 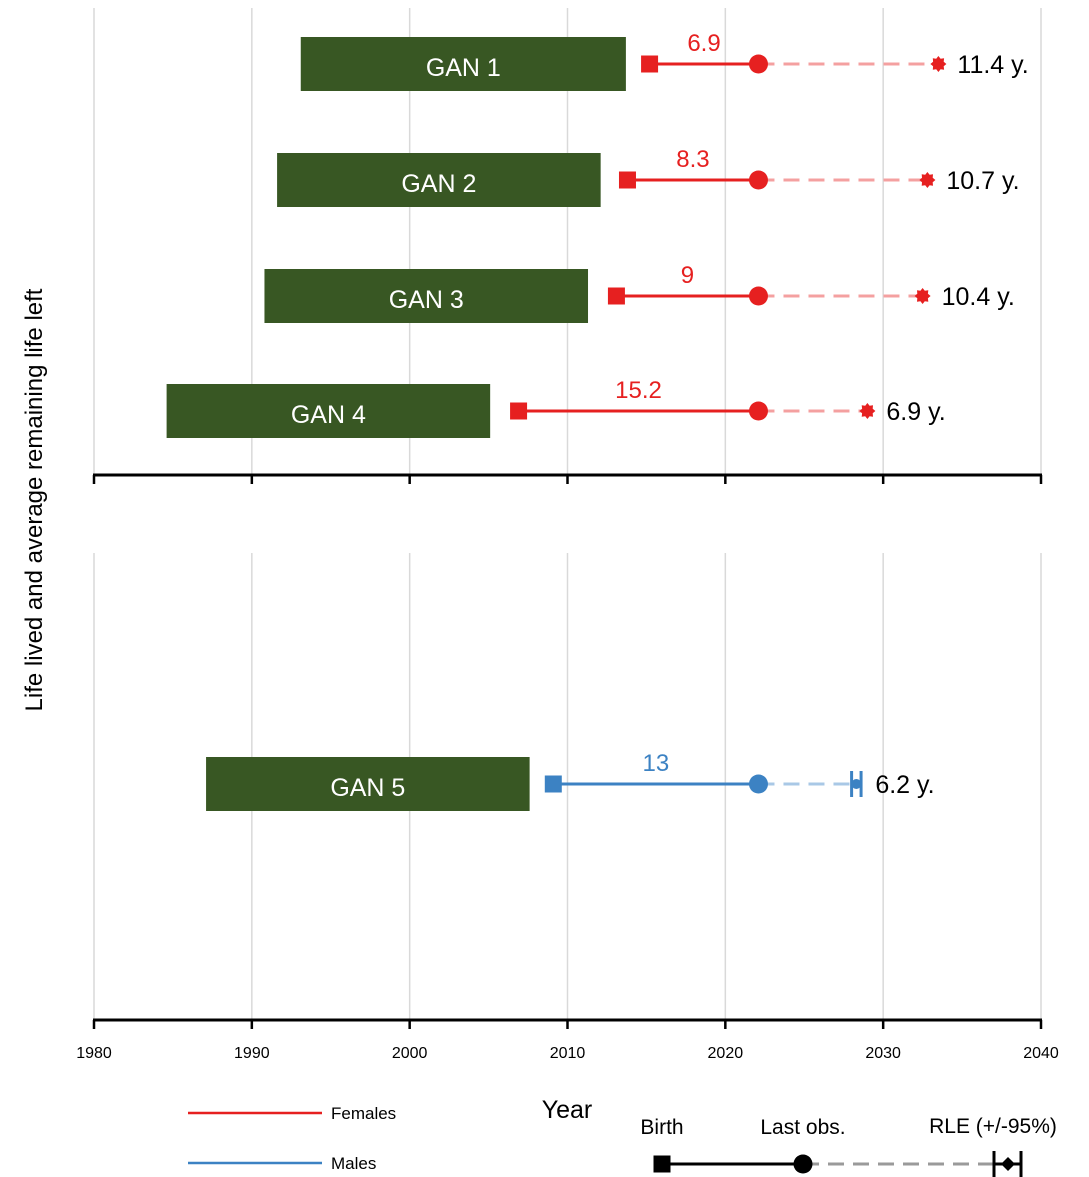 What do you see at coordinates (426, 300) in the screenshot?
I see `individual-label: GAN 3` at bounding box center [426, 300].